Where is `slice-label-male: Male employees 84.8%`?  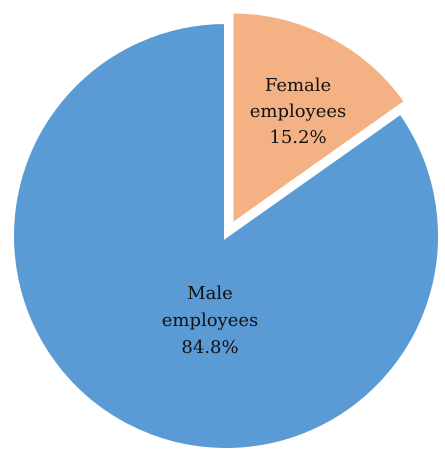 slice-label-male: Male employees 84.8% is located at coordinates (210, 320).